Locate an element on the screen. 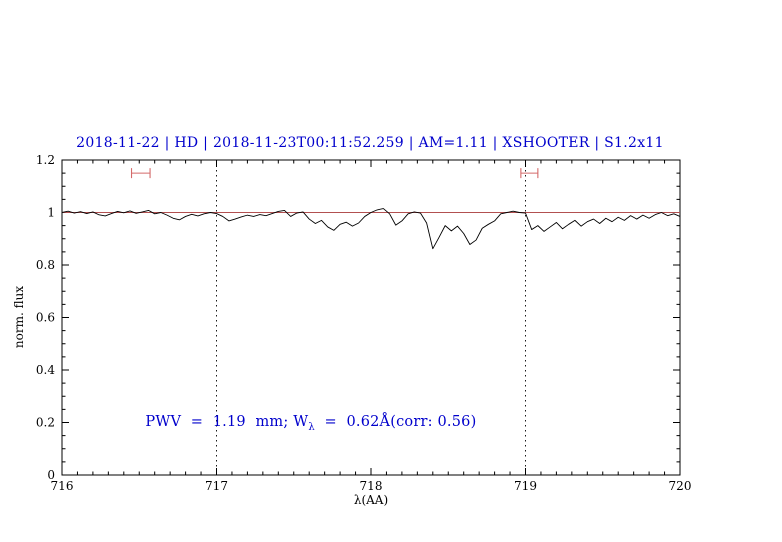 This screenshot has width=782, height=542. pwv-annotation-suffix: = 0.62Å(corr: 0.56) is located at coordinates (395, 421).